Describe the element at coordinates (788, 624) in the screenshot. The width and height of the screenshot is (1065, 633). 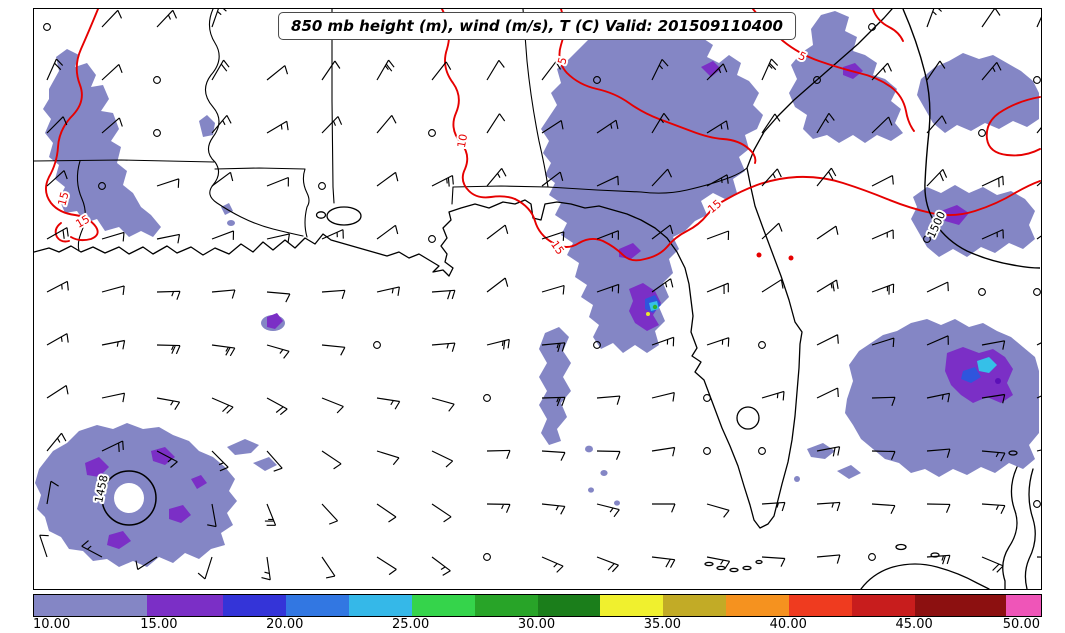
I see `colorbar-tick-label: 40.00` at that location.